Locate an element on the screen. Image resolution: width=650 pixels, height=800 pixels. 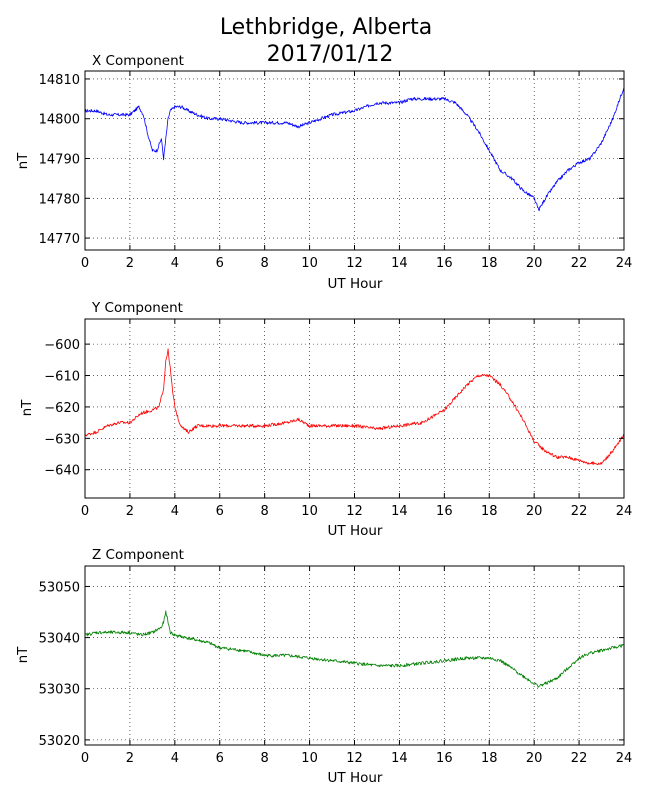
y-tick-label: 53020 is located at coordinates (59, 741).